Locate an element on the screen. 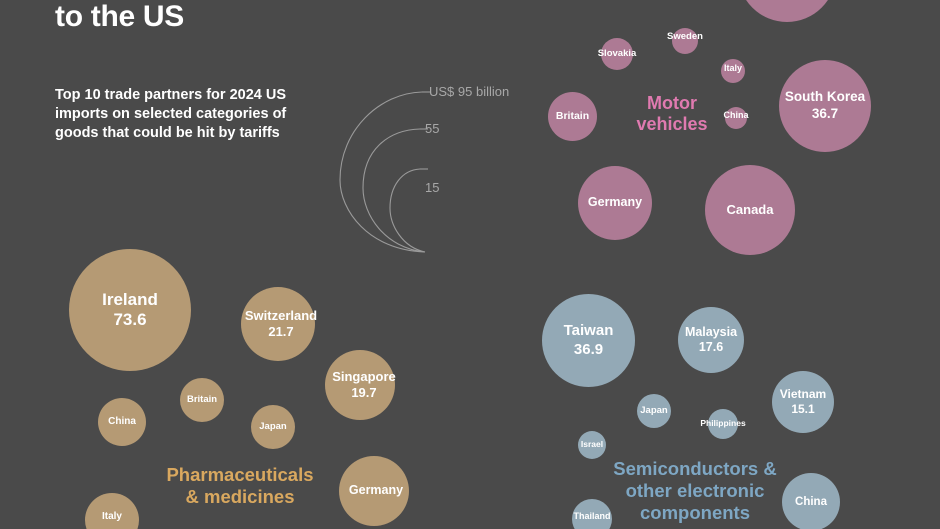 The height and width of the screenshot is (529, 940). bubble-content: Sweden is located at coordinates (685, 36).